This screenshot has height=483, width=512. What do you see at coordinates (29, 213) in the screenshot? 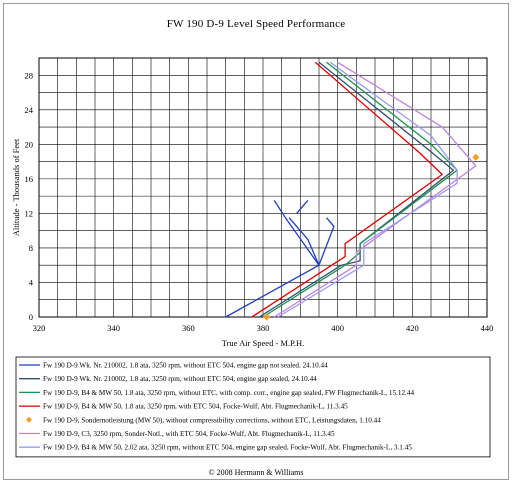
I see `y-tick-label: 12` at bounding box center [29, 213].